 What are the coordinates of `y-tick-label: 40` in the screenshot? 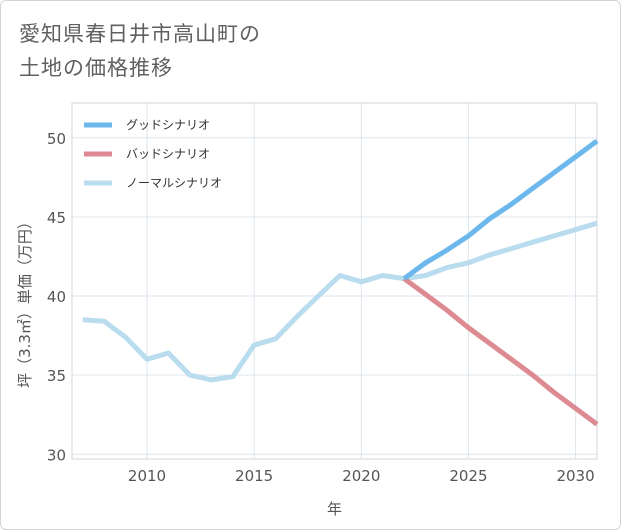 It's located at (56, 297).